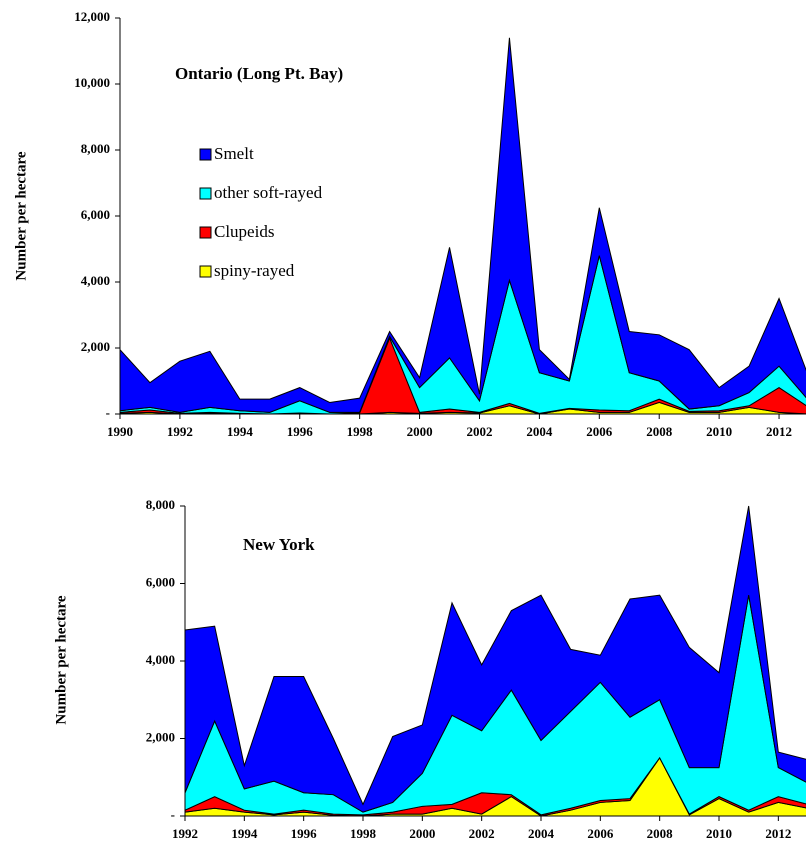  Describe the element at coordinates (254, 270) in the screenshot. I see `legend-label: spiny-rayed` at that location.